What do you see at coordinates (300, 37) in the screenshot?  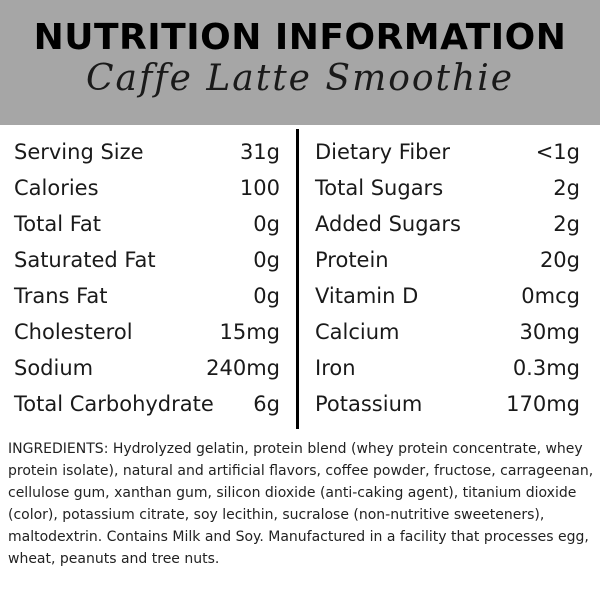 I see `page-title: NUTRITION INFORMATION` at bounding box center [300, 37].